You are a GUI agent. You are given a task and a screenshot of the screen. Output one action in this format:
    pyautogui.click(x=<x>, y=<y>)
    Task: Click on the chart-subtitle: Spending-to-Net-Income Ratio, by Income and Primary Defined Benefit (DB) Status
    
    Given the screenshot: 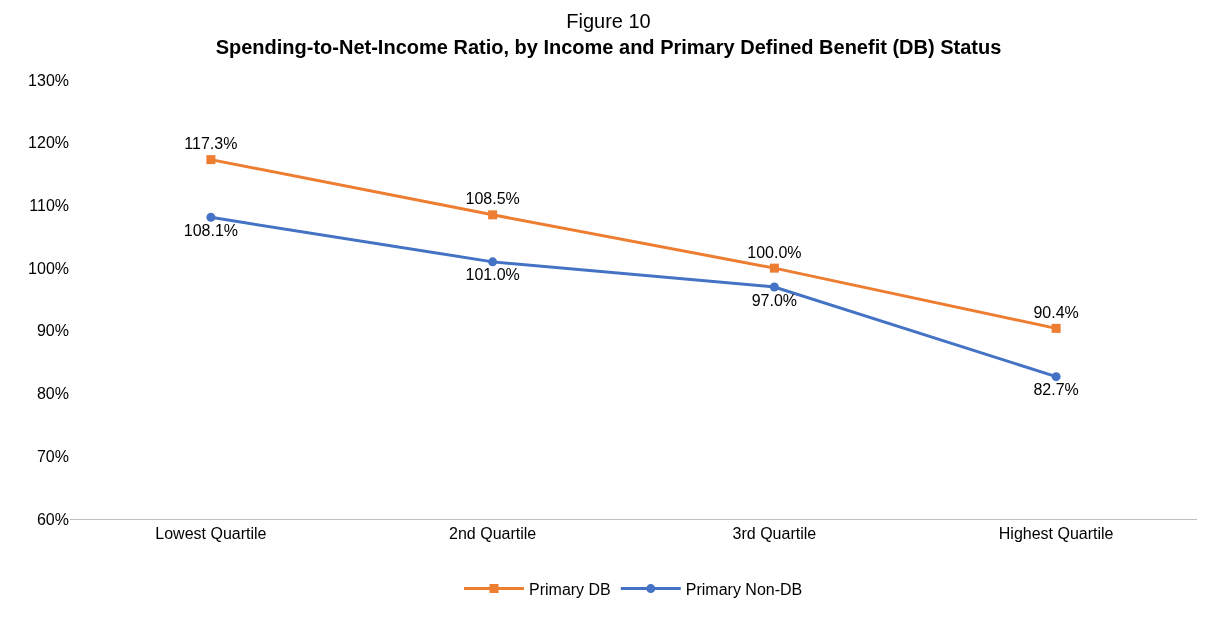 What is the action you would take?
    pyautogui.click(x=608, y=46)
    